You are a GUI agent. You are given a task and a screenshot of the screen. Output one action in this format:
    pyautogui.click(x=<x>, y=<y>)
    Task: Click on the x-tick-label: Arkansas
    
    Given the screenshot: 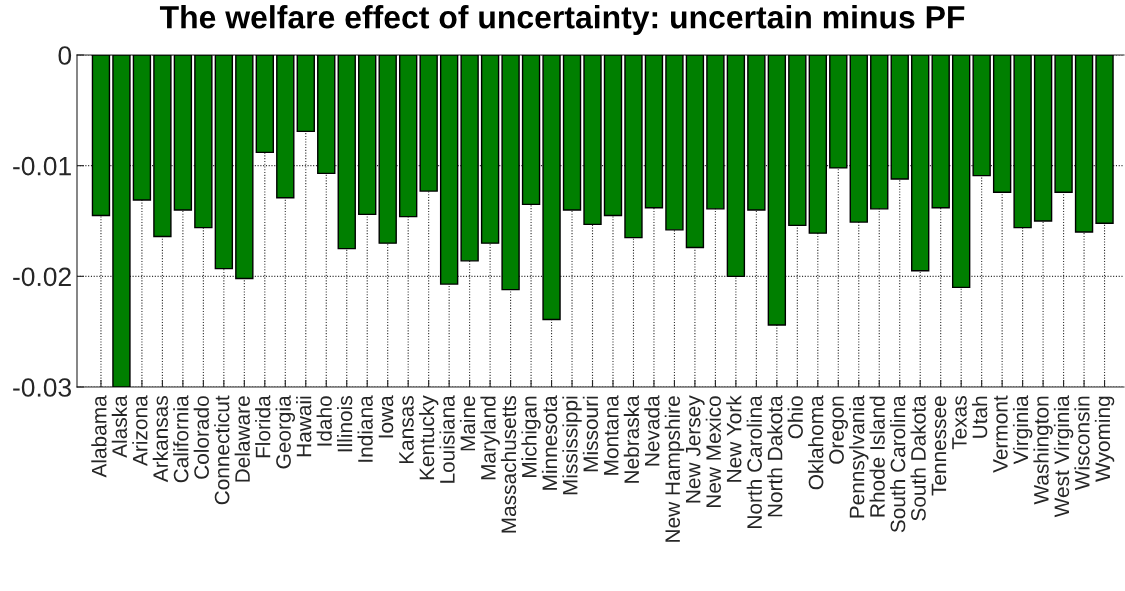 What is the action you would take?
    pyautogui.click(x=160, y=439)
    